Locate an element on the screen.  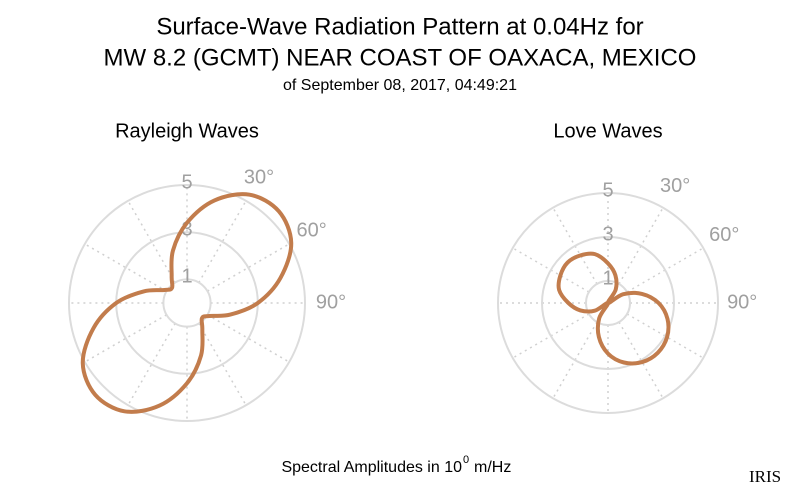
subplot-title: Rayleigh Waves is located at coordinates (187, 131).